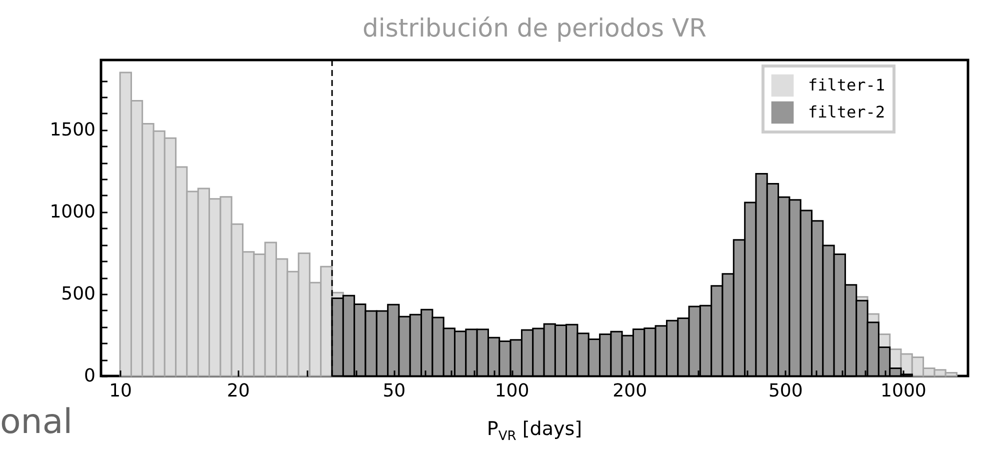 The width and height of the screenshot is (981, 452). What do you see at coordinates (90, 376) in the screenshot?
I see `y-tick-label: 0` at bounding box center [90, 376].